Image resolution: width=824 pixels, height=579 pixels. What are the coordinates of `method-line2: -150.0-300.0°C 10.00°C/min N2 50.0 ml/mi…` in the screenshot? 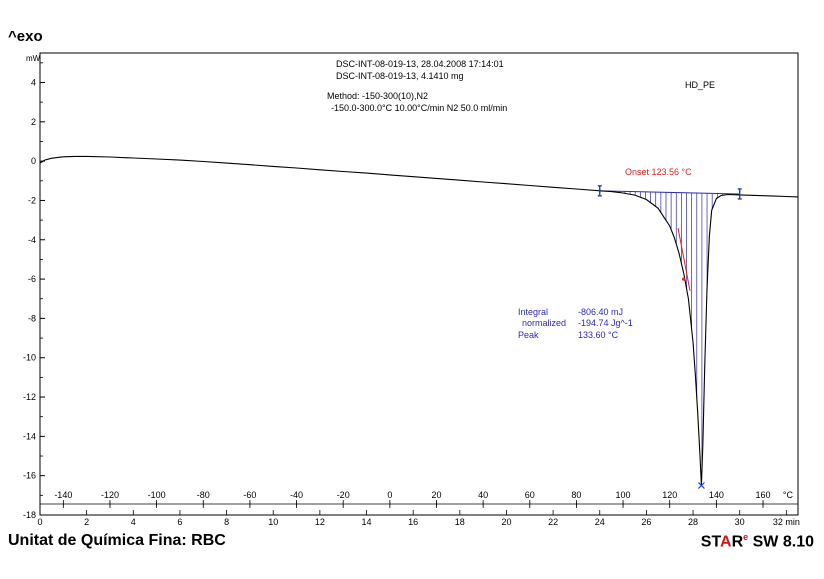 It's located at (419, 108).